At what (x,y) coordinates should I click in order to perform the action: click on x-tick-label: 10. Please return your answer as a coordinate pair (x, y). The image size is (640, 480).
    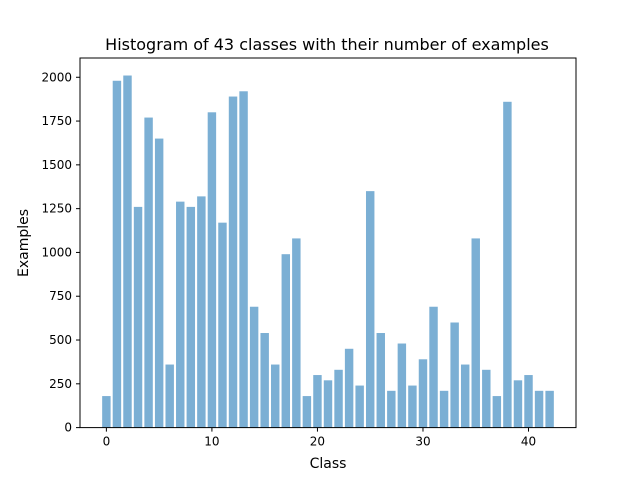
    Looking at the image, I should click on (211, 442).